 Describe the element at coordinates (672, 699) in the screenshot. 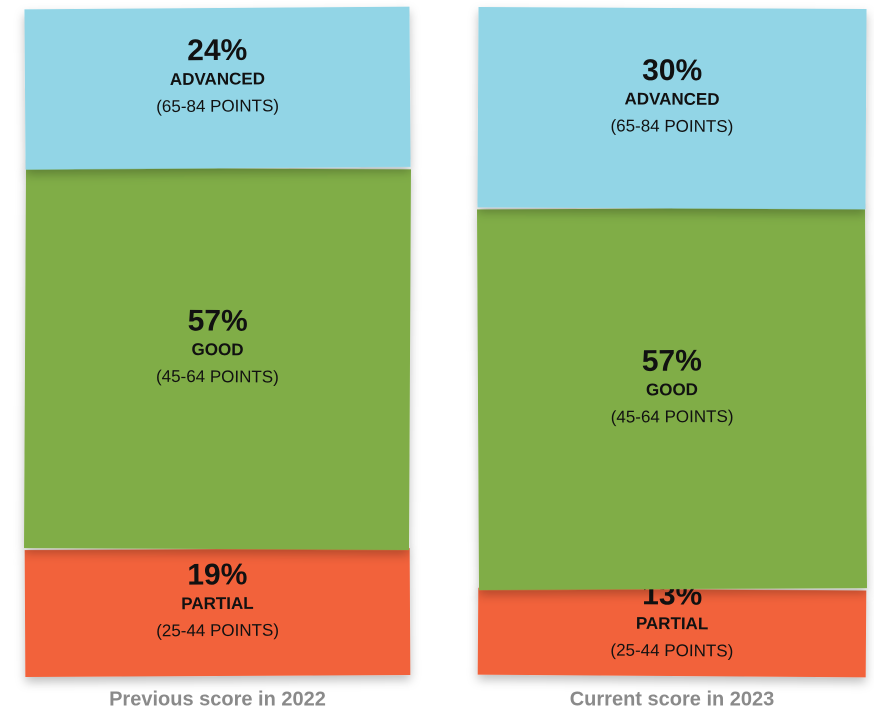

I see `category-label: Current score in 2023` at that location.